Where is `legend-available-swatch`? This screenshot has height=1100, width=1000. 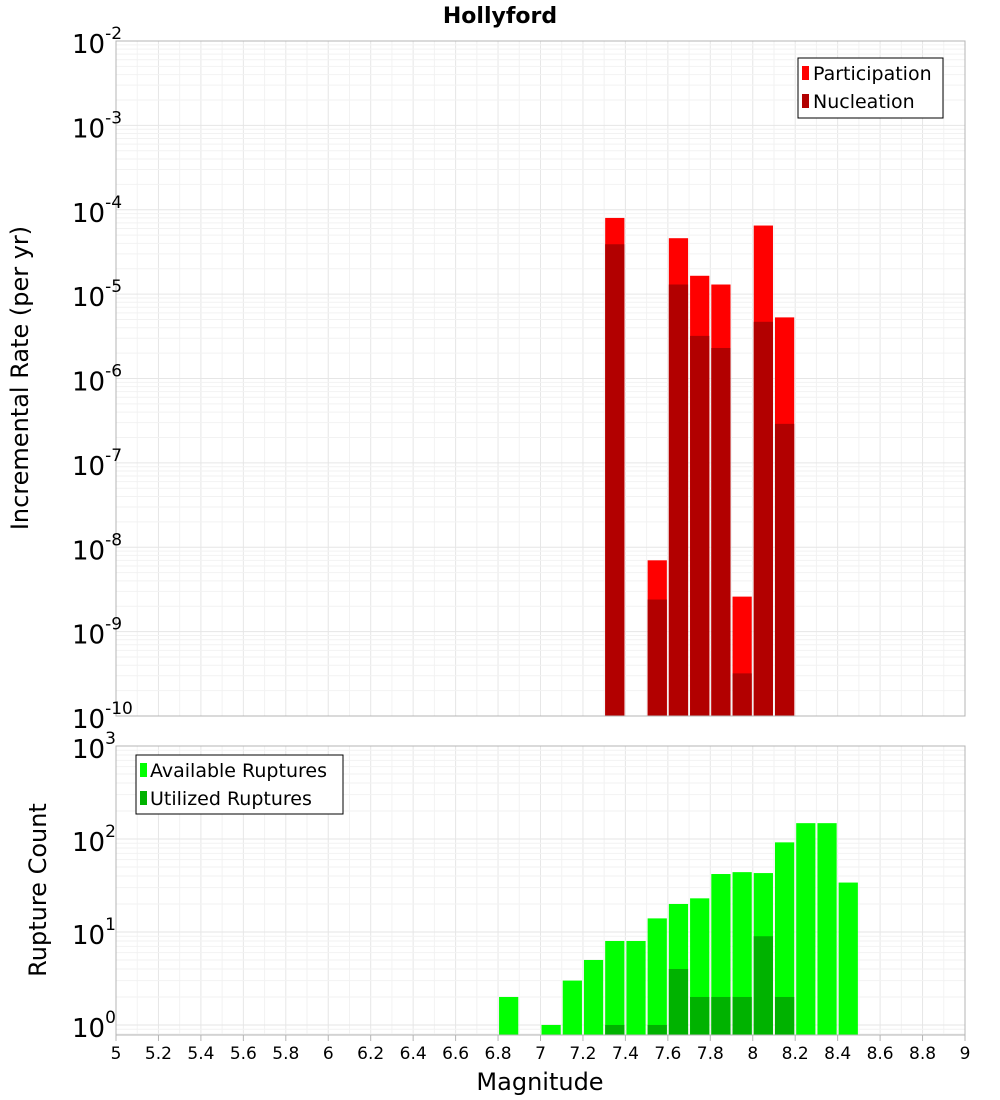 legend-available-swatch is located at coordinates (143, 770).